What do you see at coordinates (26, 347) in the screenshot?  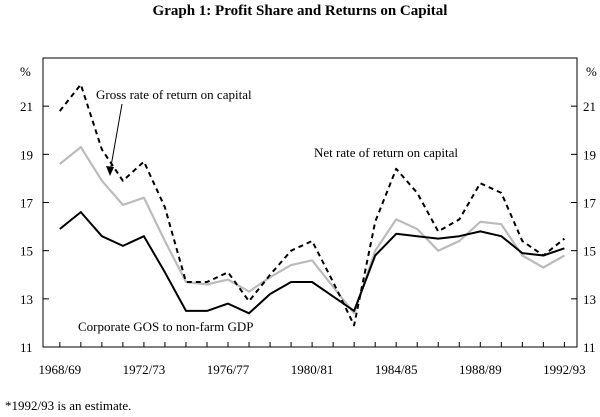 I see `y-left-tick-label: 11` at bounding box center [26, 347].